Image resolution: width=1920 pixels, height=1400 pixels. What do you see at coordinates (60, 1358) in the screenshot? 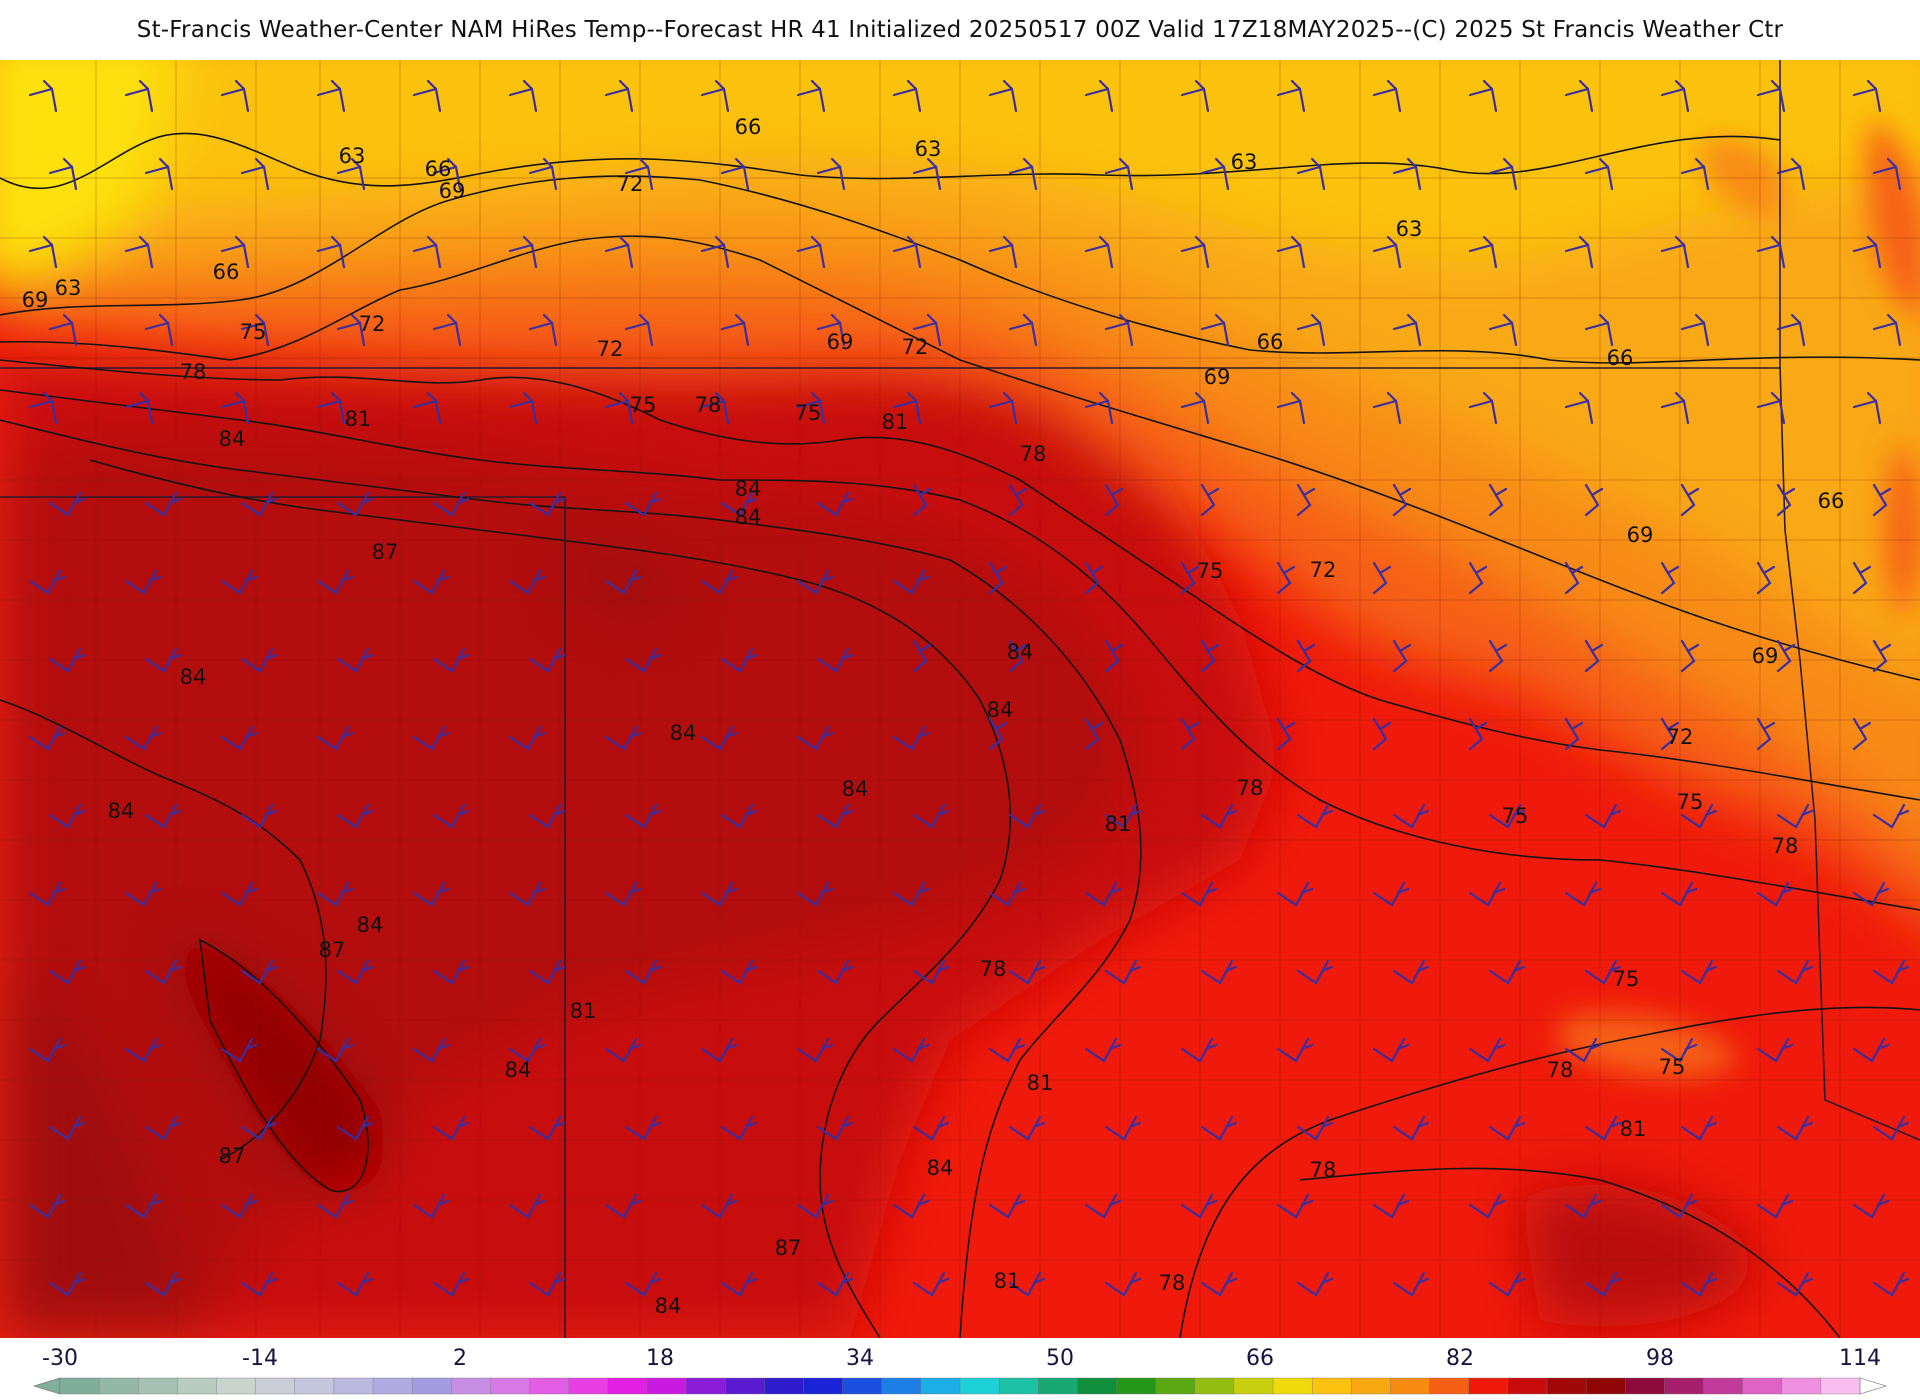
I see `colorbar-label: -30` at bounding box center [60, 1358].